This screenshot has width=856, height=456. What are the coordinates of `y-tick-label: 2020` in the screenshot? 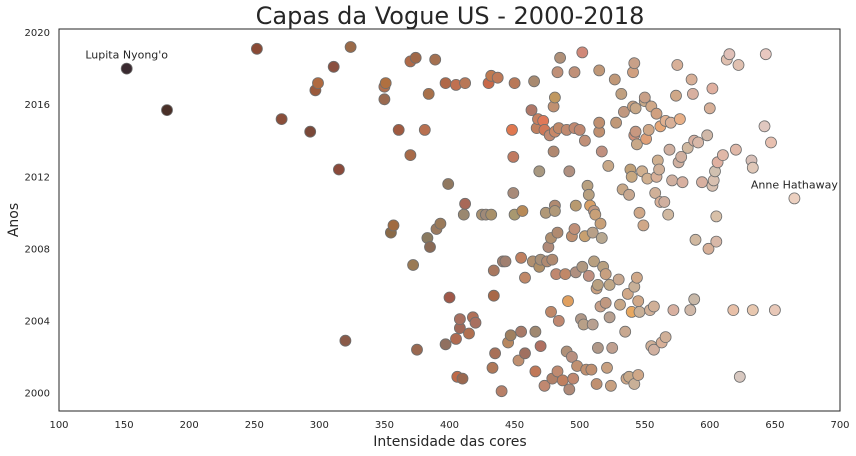 It's located at (37, 33).